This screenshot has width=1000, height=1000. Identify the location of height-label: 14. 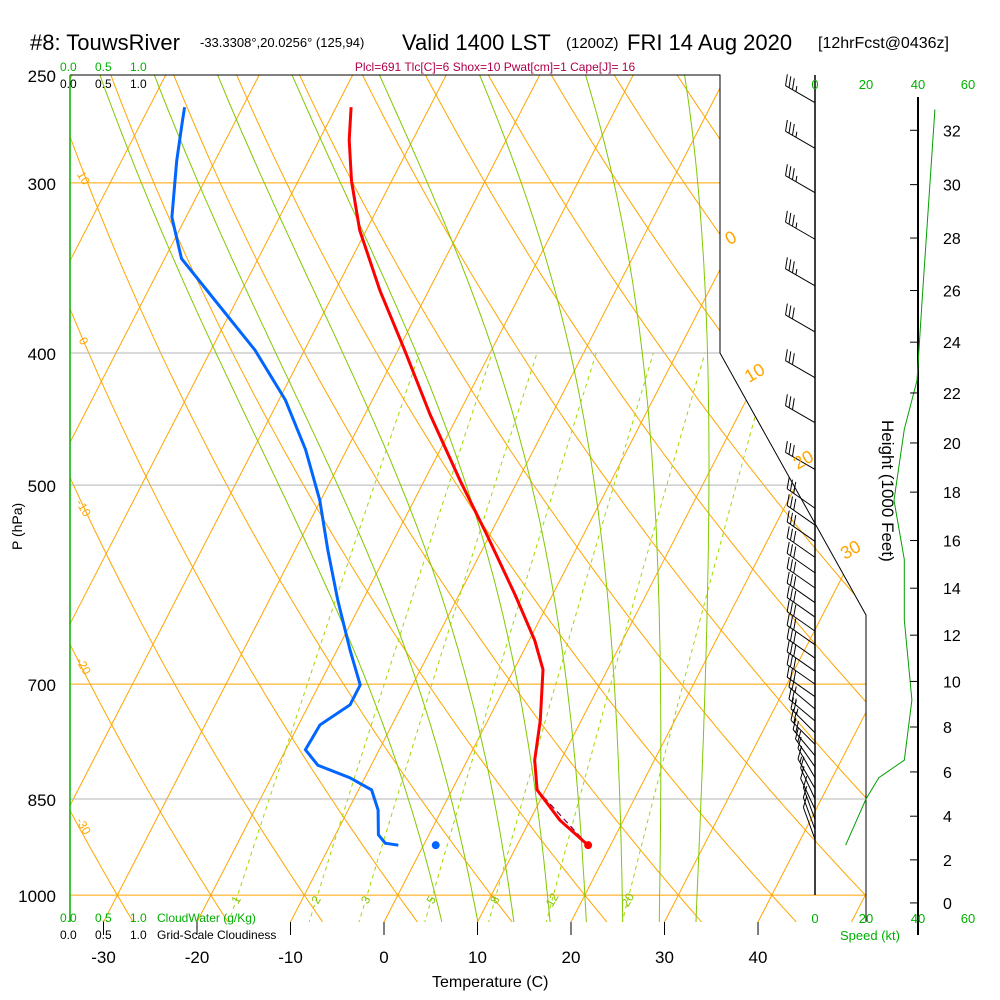
(952, 589).